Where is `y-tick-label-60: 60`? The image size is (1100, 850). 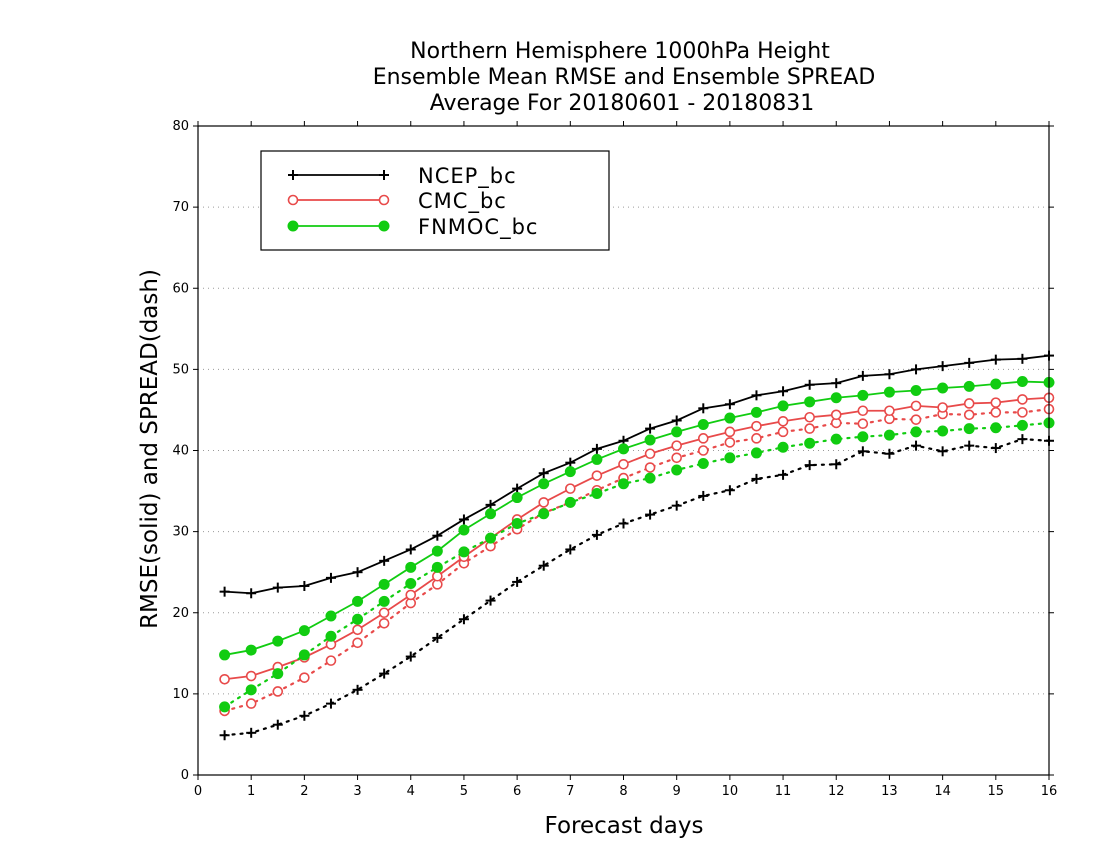
y-tick-label-60: 60 is located at coordinates (180, 288).